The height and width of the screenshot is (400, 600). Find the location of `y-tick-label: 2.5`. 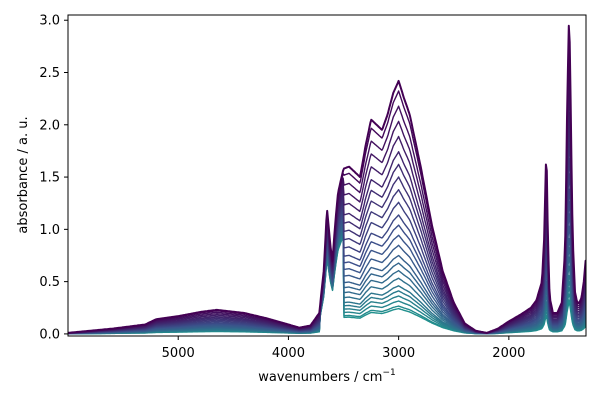

y-tick-label: 2.5 is located at coordinates (49, 73).